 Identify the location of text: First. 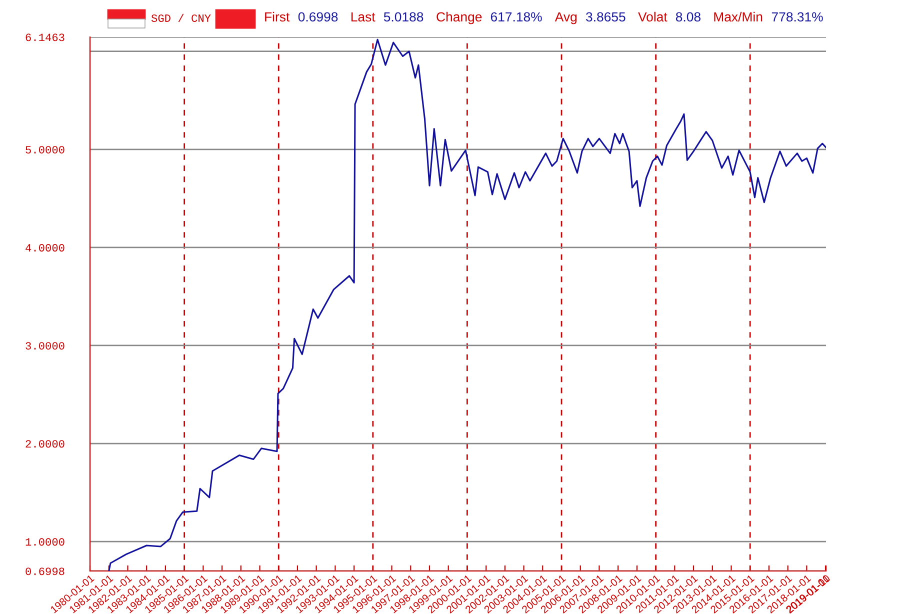
(277, 17).